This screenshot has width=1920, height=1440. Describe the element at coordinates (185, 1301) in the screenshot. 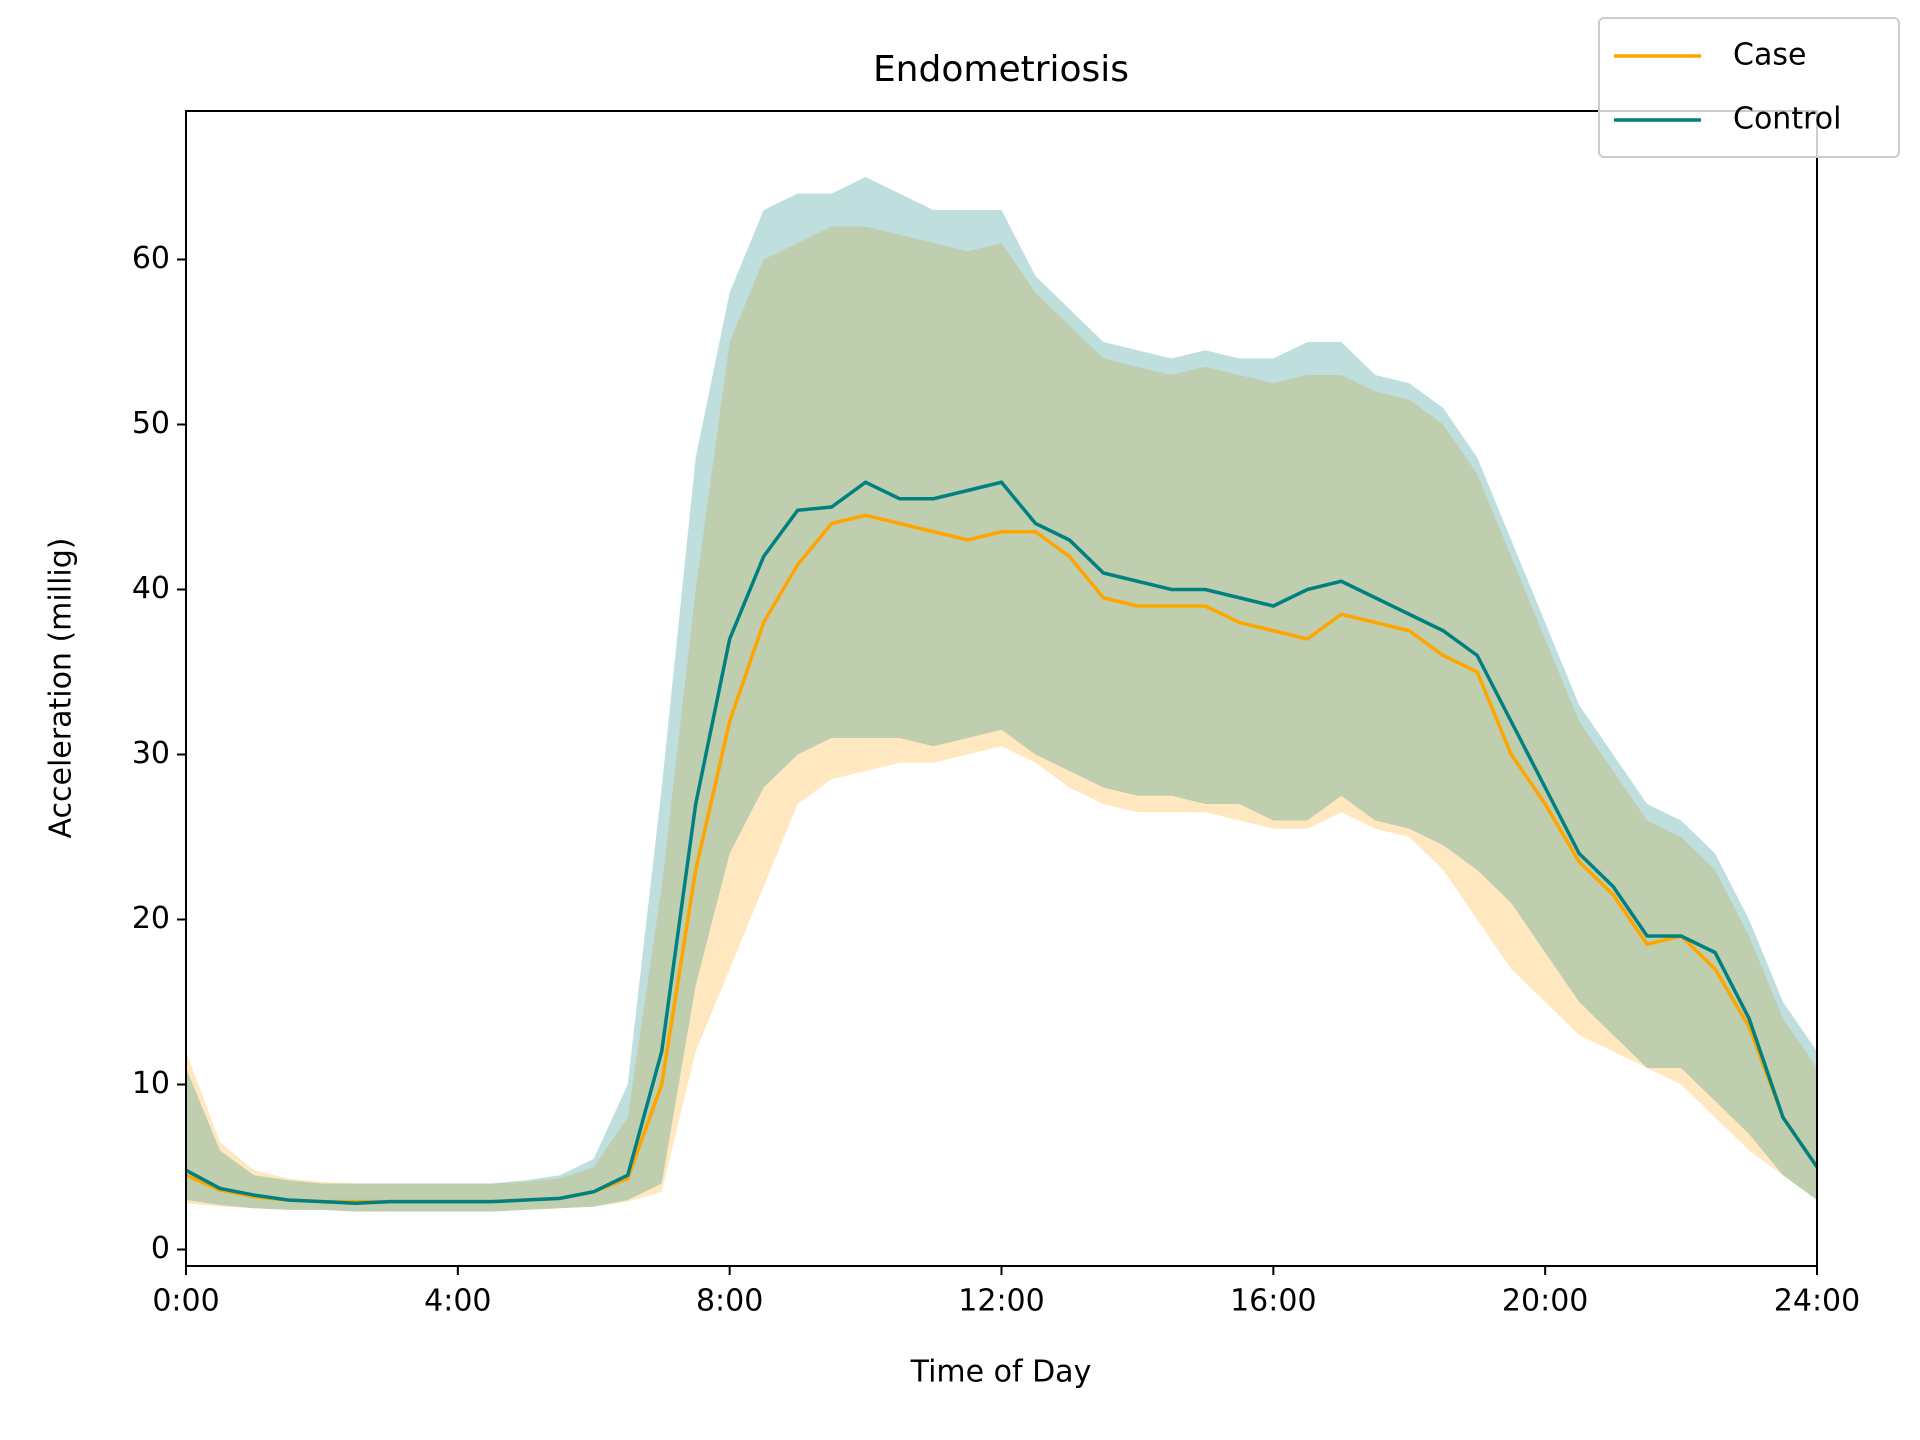

I see `x-tick-label: 0:00` at that location.